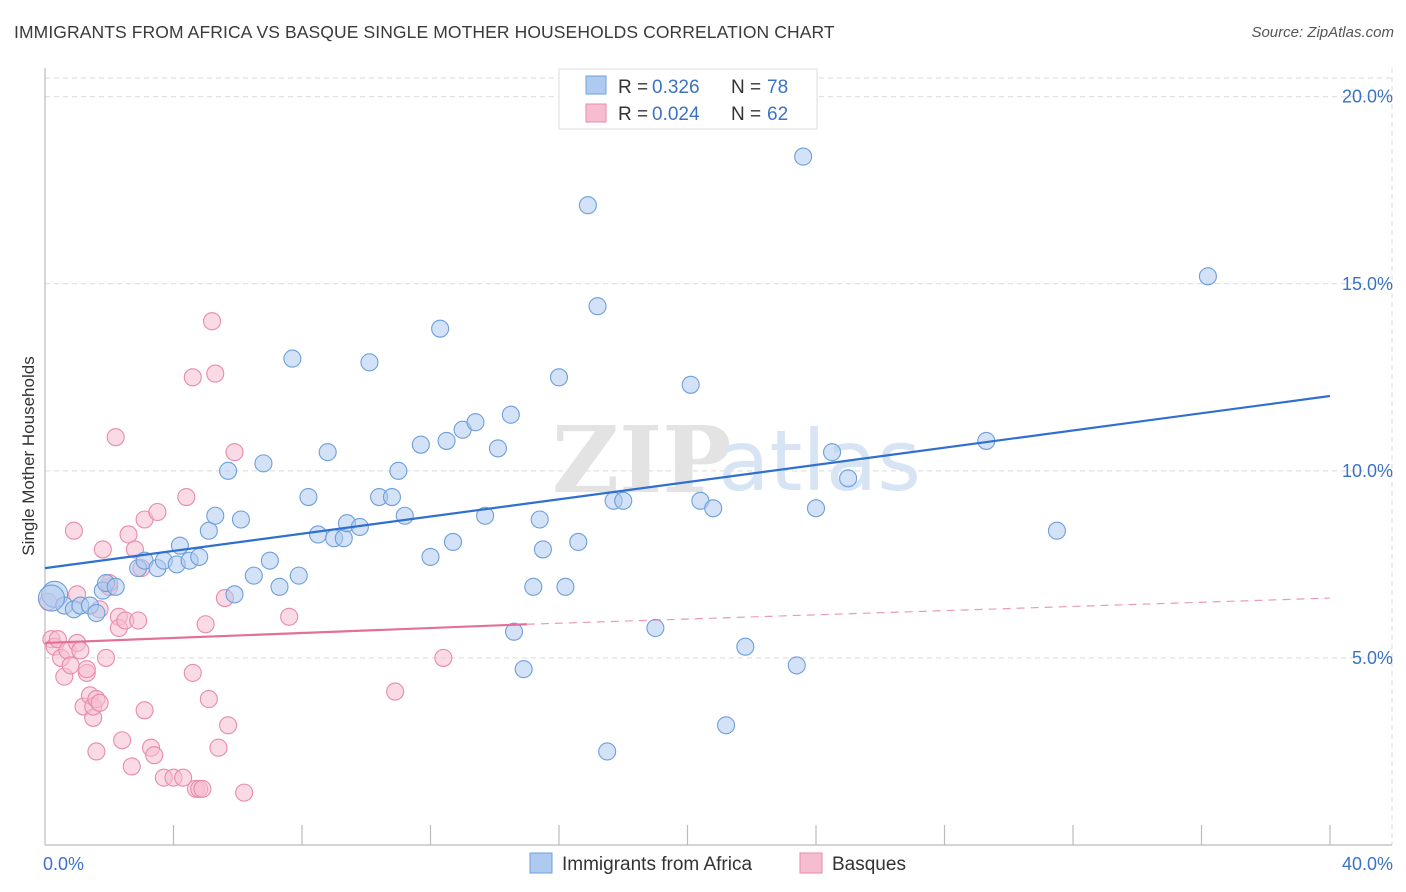  Describe the element at coordinates (1367, 864) in the screenshot. I see `x-tick-label: 40.0%` at that location.